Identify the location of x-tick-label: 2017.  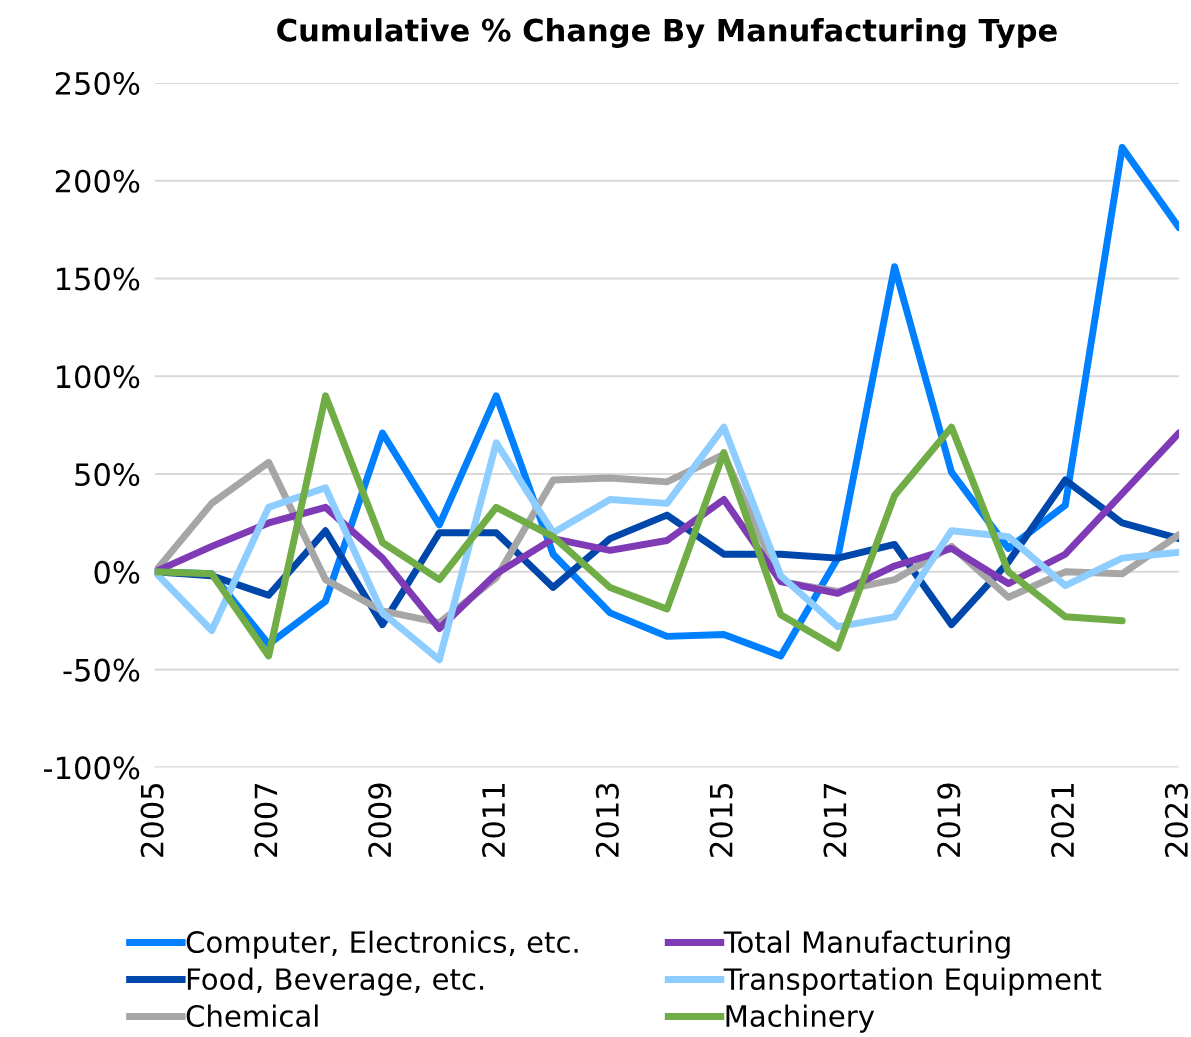
(835, 820).